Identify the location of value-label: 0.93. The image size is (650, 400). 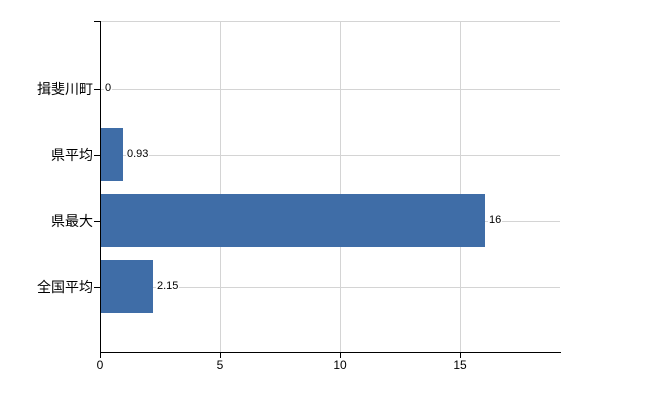
(138, 154).